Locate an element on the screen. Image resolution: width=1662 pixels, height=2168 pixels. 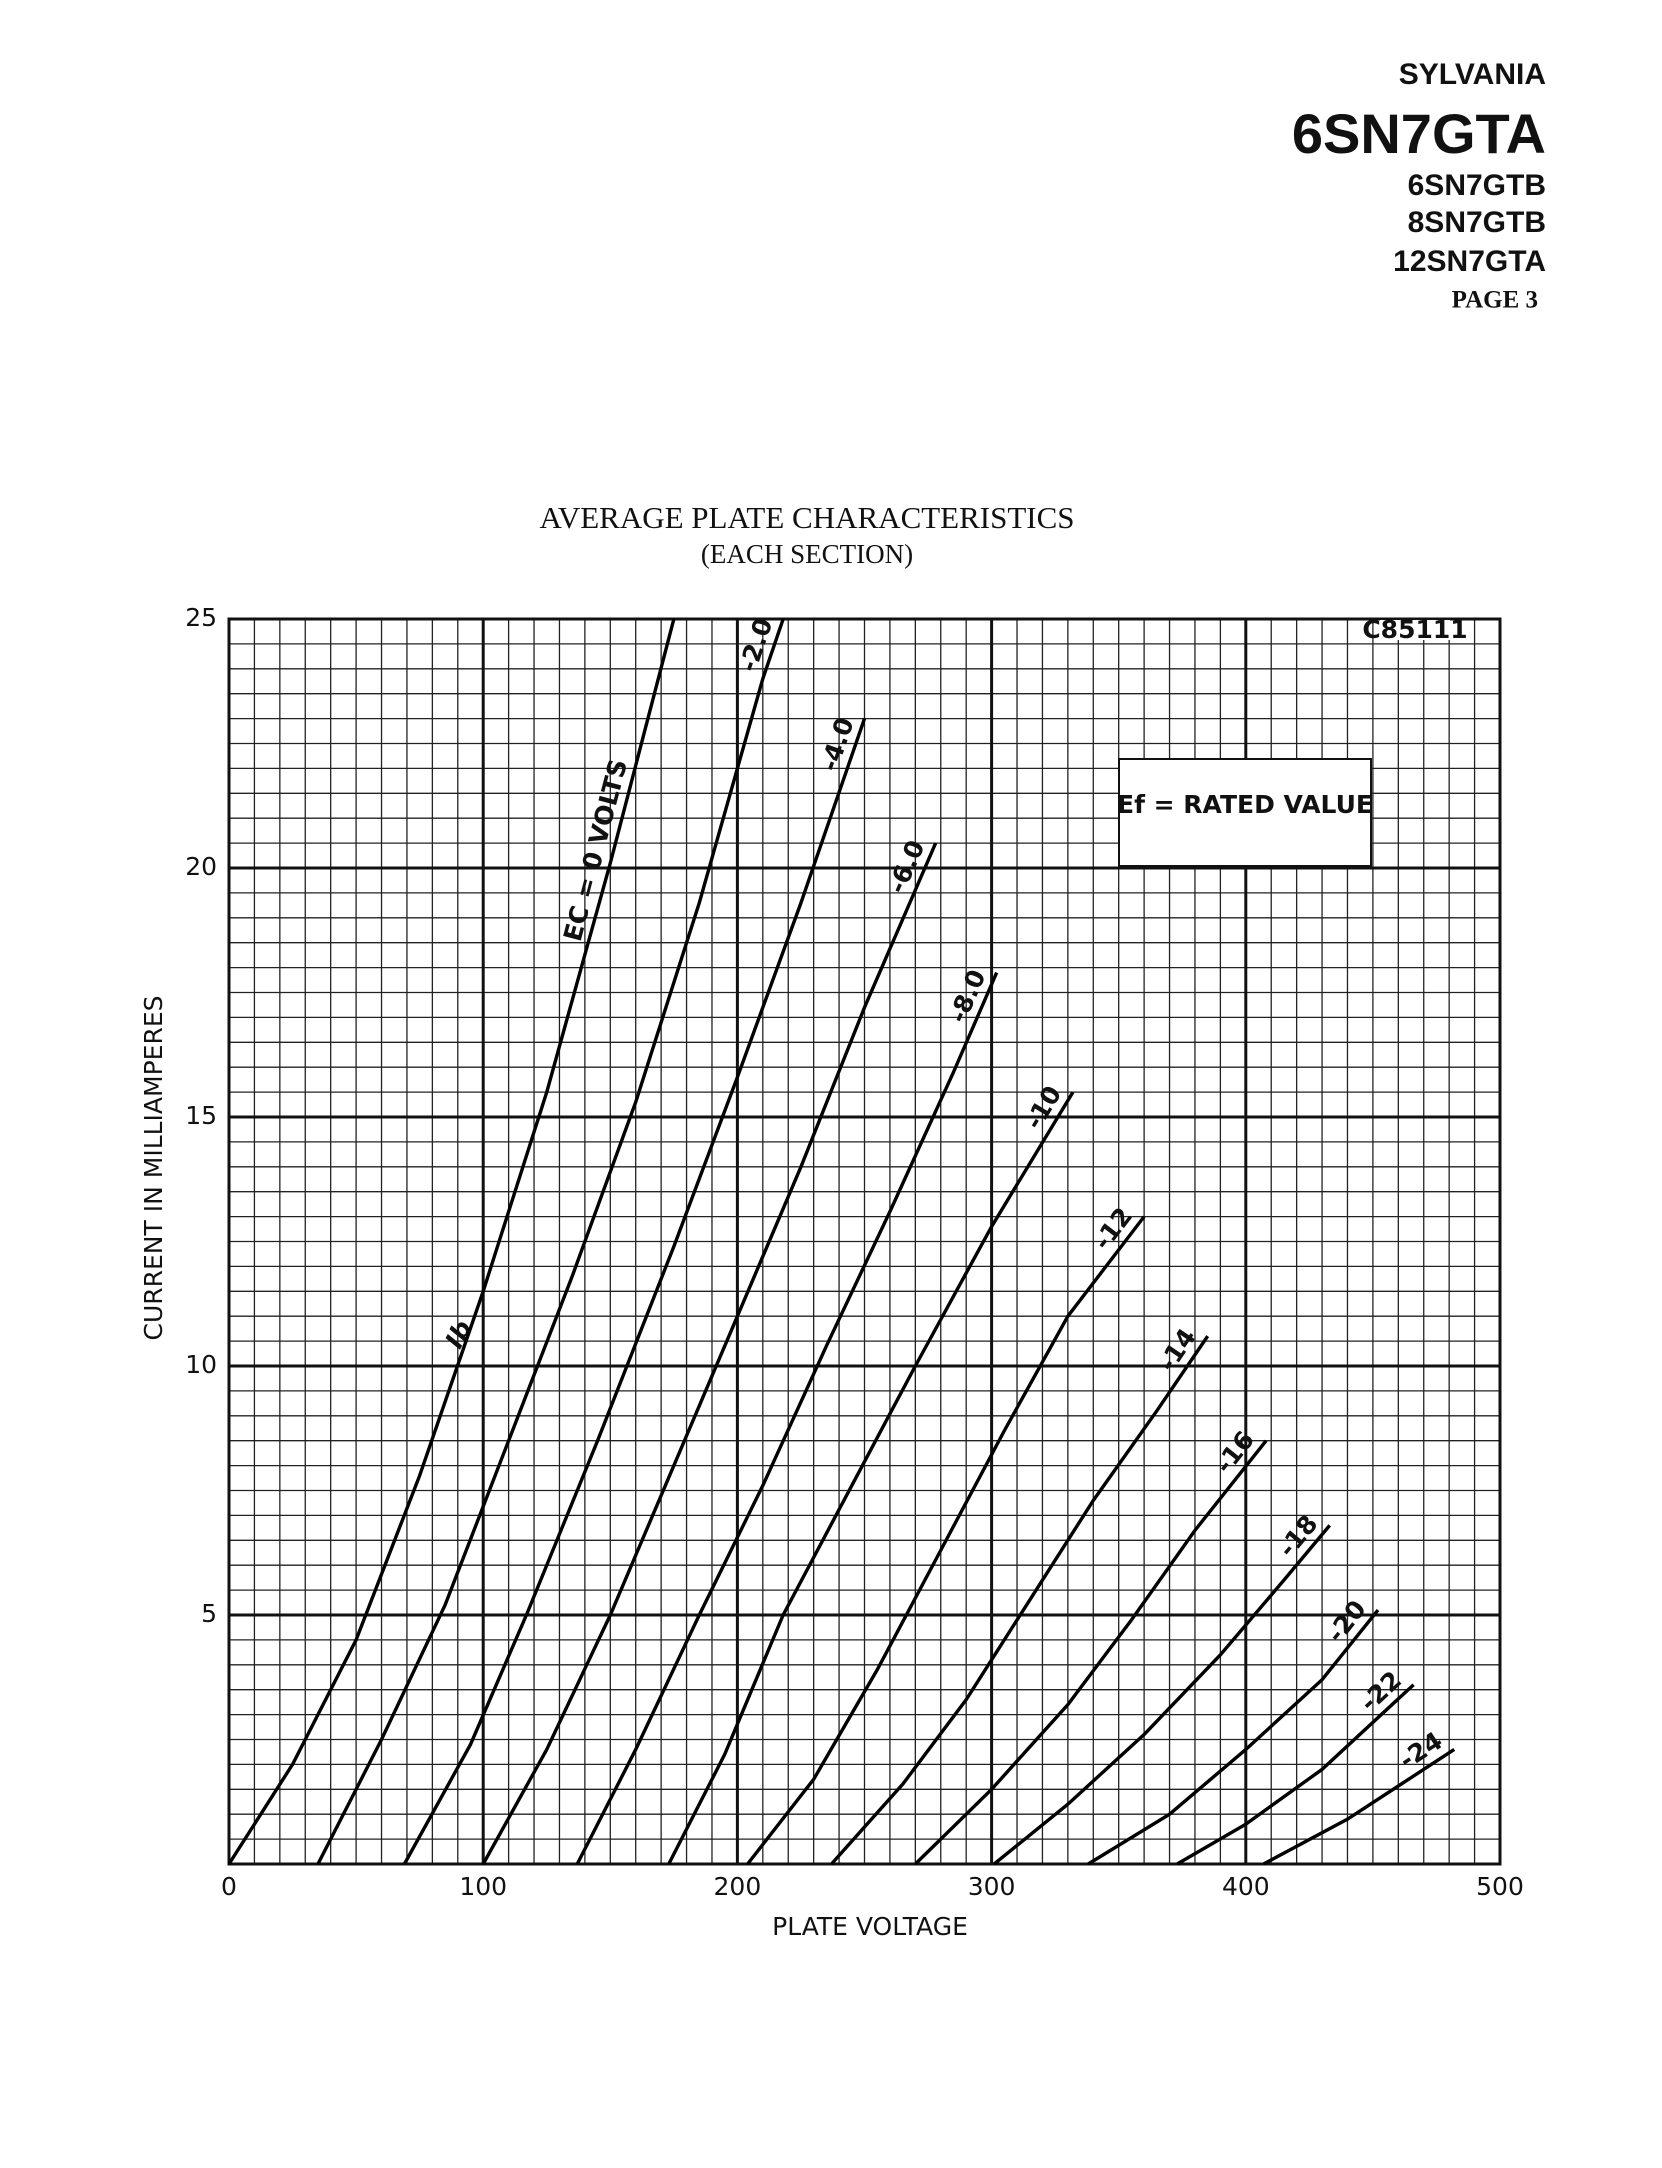
curve-label: -2.0 is located at coordinates (755, 644).